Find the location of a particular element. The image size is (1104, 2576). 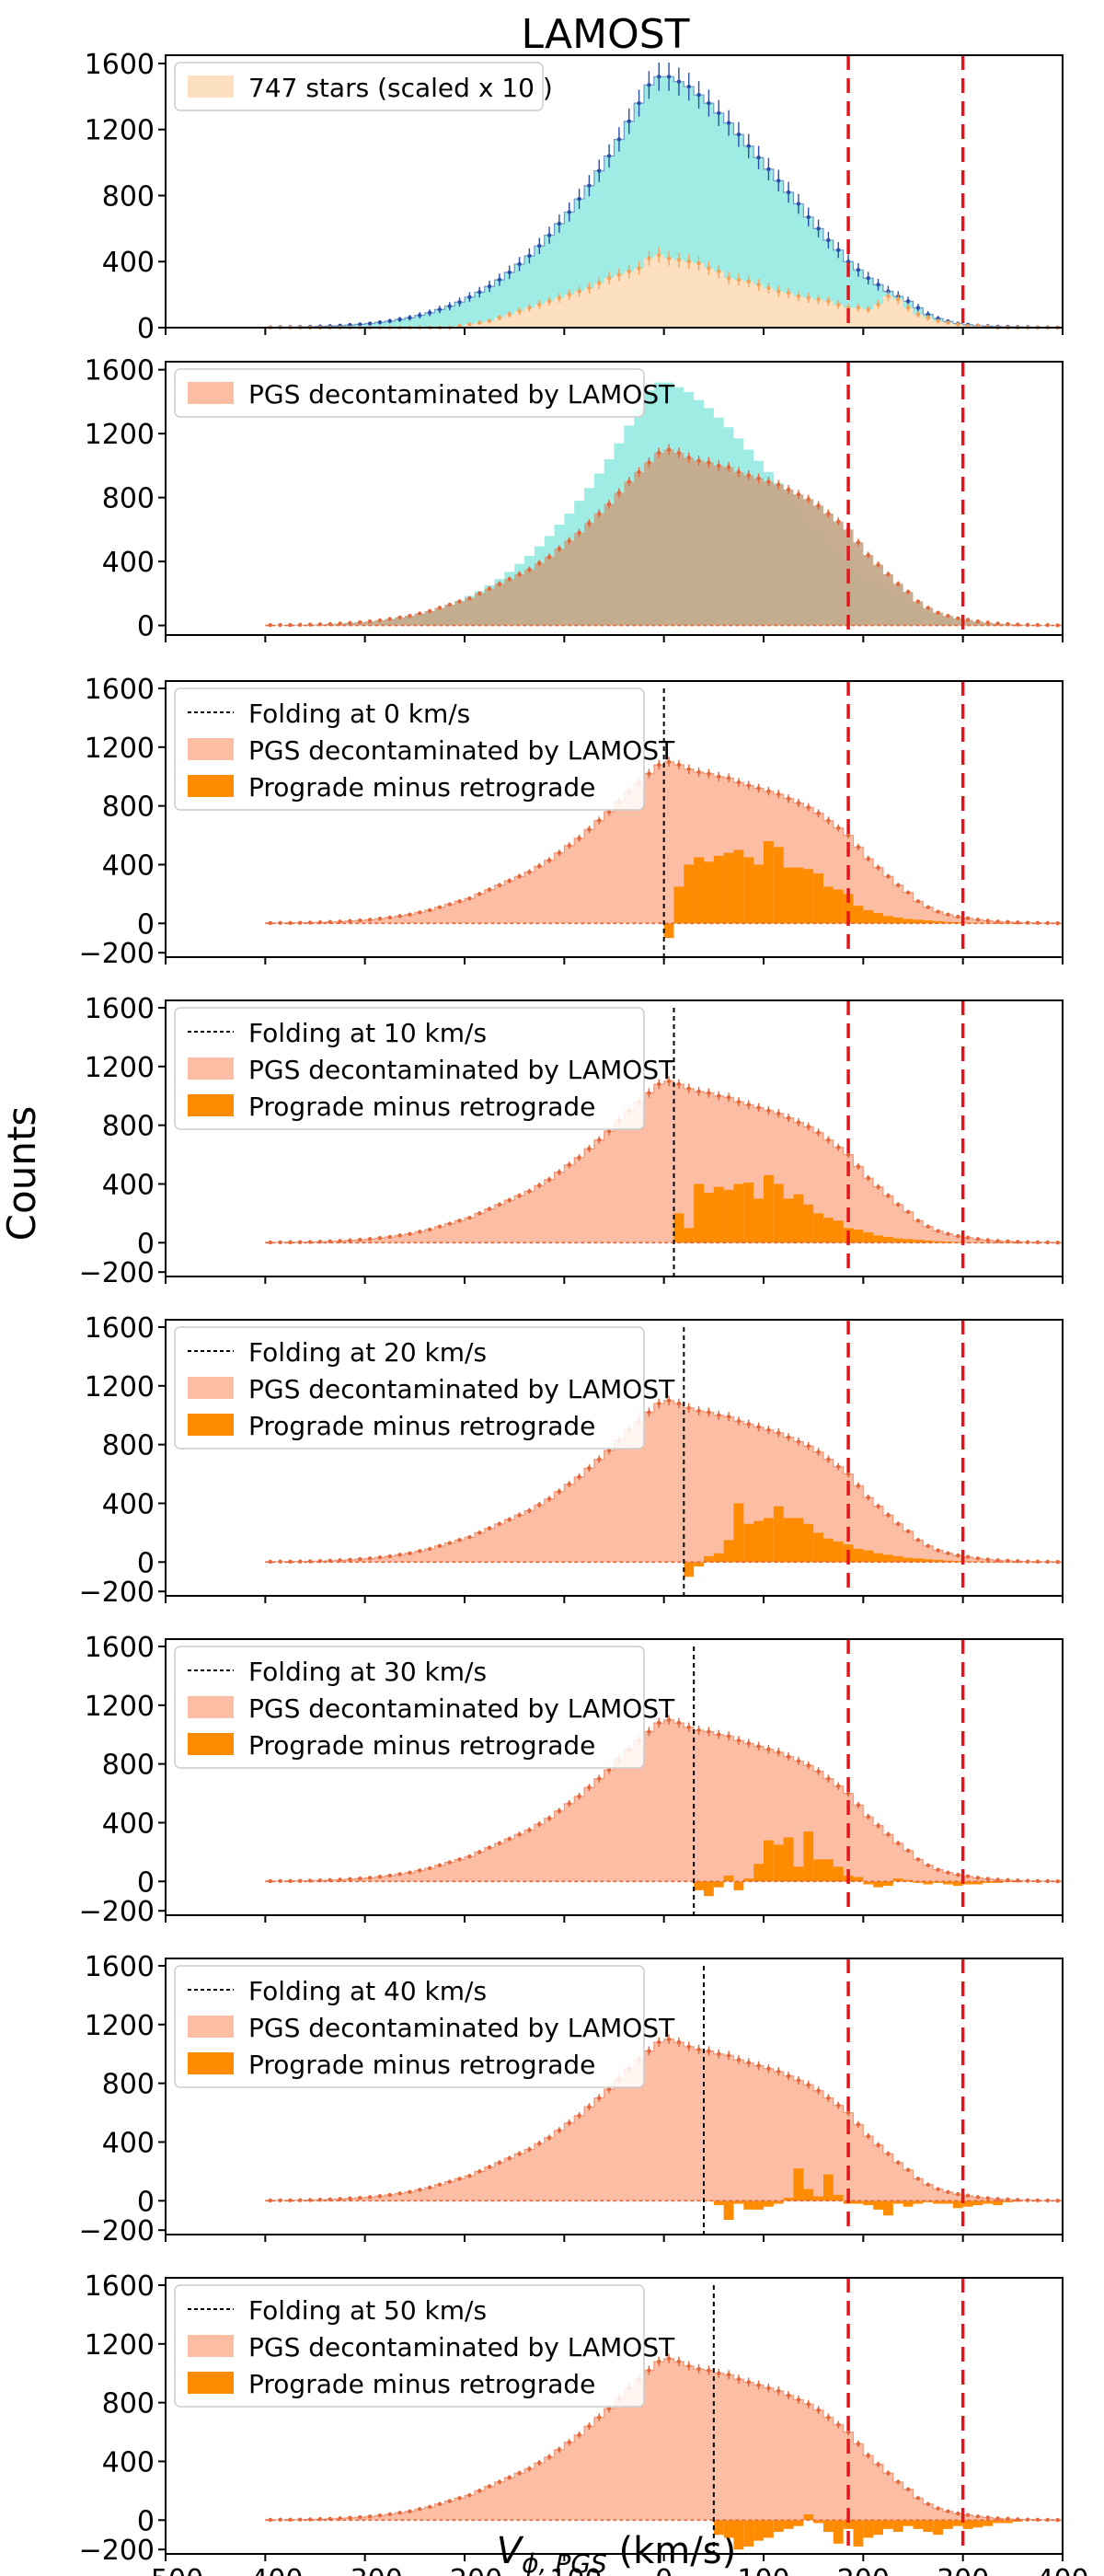

x-tick-label: −300 is located at coordinates (364, 2570).